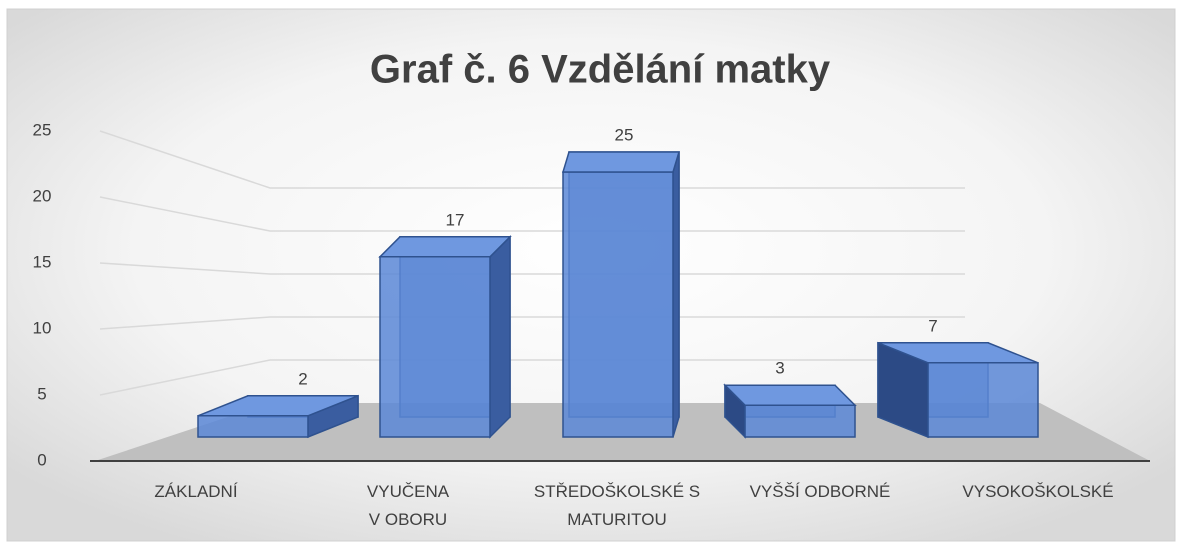 The image size is (1183, 549). Describe the element at coordinates (600, 70) in the screenshot. I see `chart-title: Graf č. 6 Vzdělání matky` at that location.